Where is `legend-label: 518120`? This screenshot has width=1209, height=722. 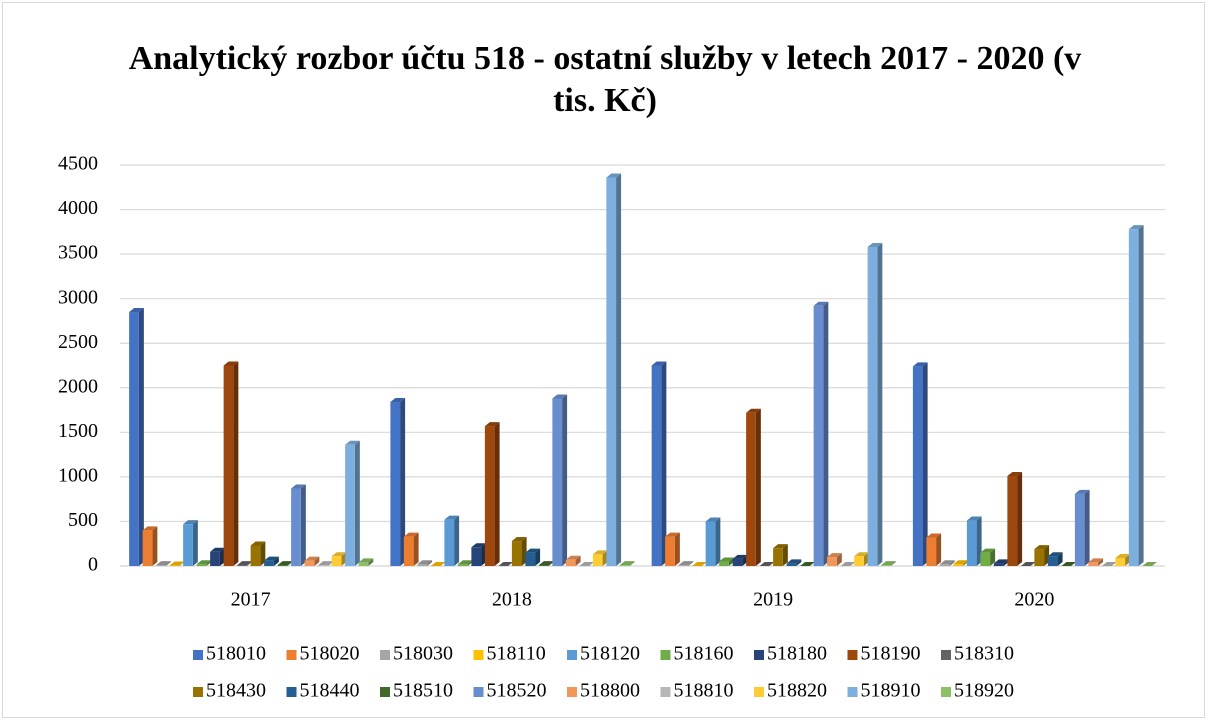 legend-label: 518120 is located at coordinates (610, 654).